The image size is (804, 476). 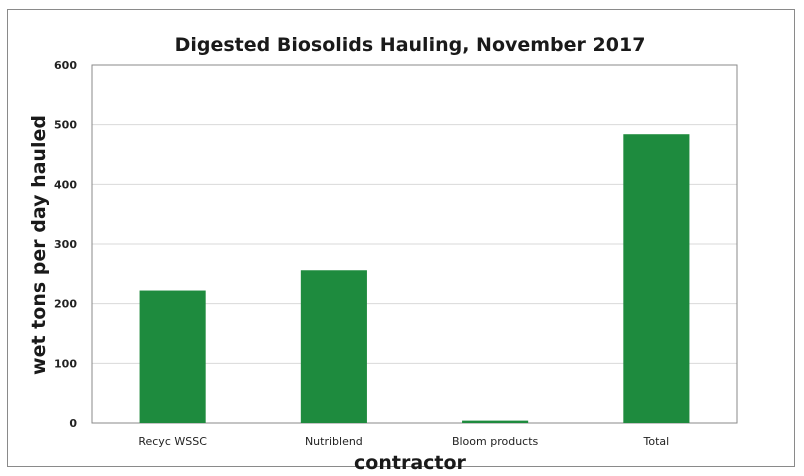 What do you see at coordinates (495, 421) in the screenshot?
I see `bar-bloom-products` at bounding box center [495, 421].